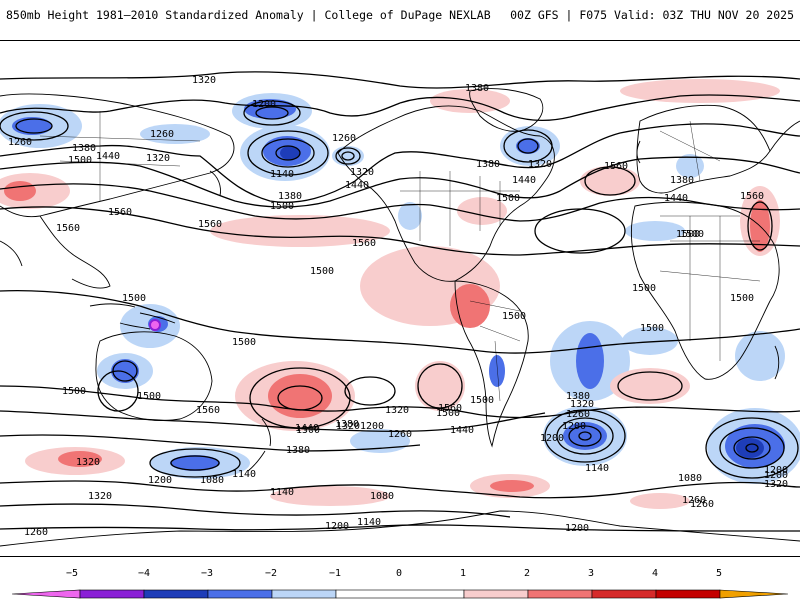  I want to click on asia-coast-east, so click(784, 136).